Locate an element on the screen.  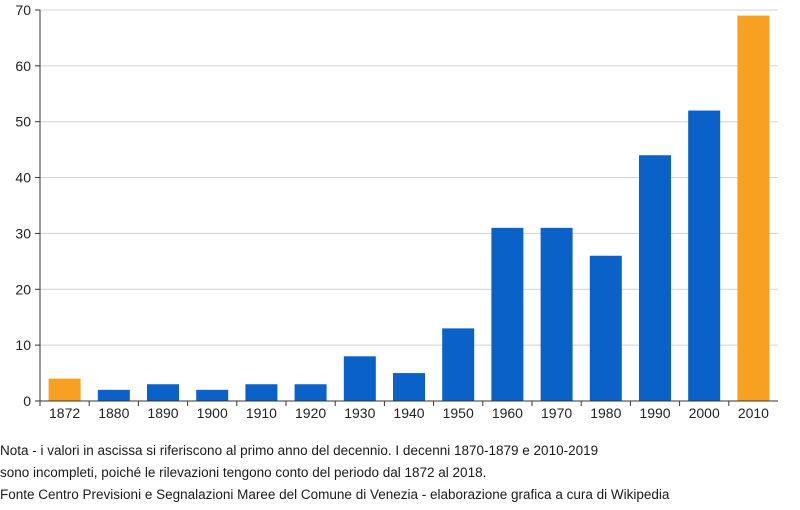
bar-1980 is located at coordinates (605, 328).